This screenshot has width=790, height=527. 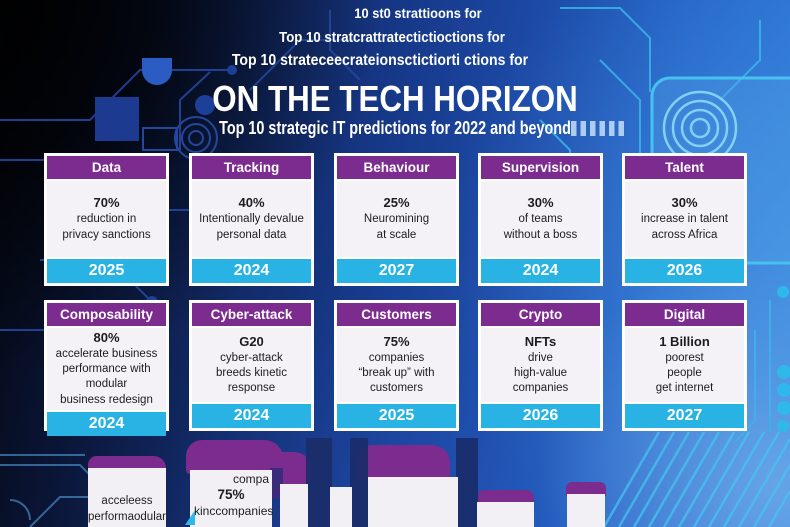 What do you see at coordinates (392, 37) in the screenshot?
I see `garbled-heading-2: Top 10 stratcrattratectictioctions for` at bounding box center [392, 37].